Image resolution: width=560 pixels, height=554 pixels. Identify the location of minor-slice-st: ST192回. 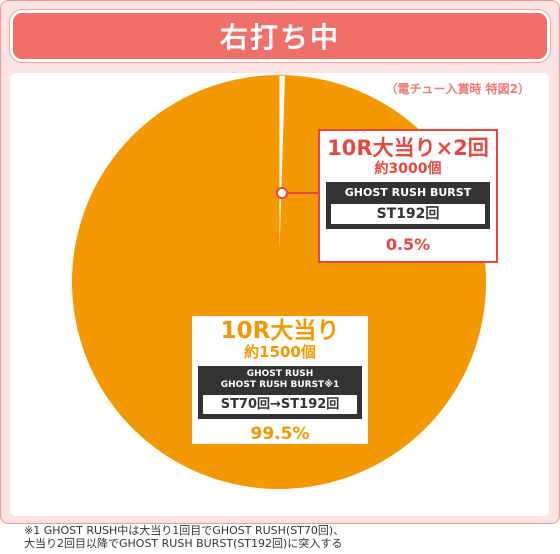
(408, 214).